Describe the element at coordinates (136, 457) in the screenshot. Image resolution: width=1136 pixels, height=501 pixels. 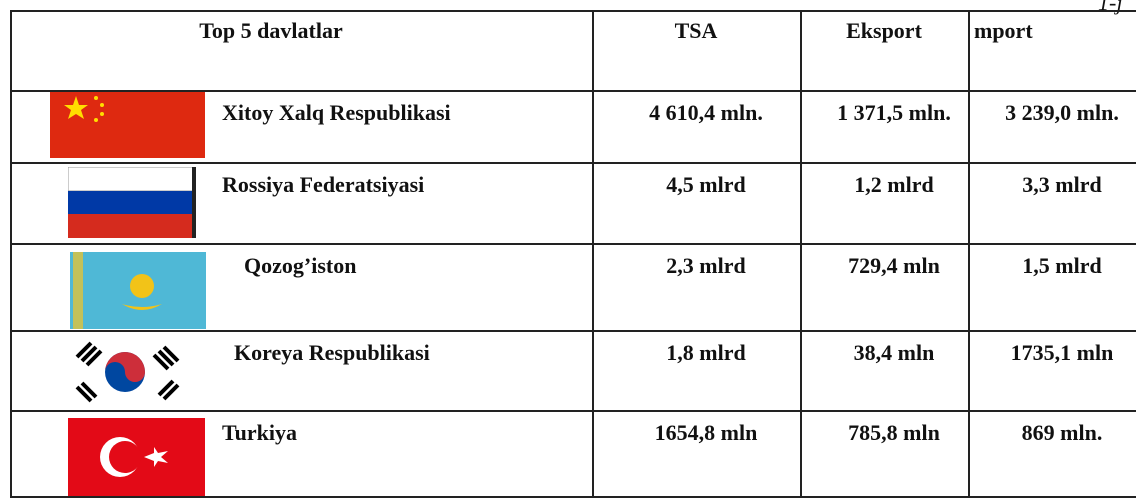
I see `flag-turkey` at that location.